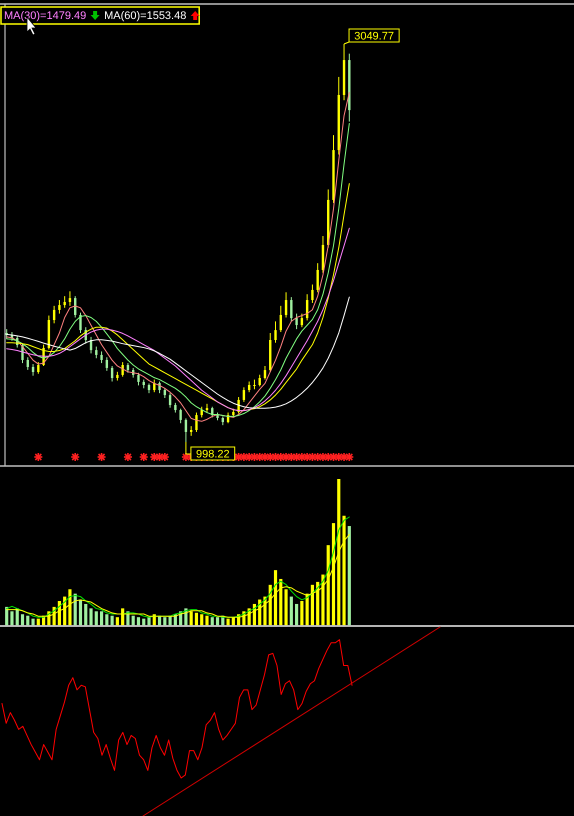 The image size is (574, 816). What do you see at coordinates (213, 454) in the screenshot?
I see `text: 998.22` at bounding box center [213, 454].